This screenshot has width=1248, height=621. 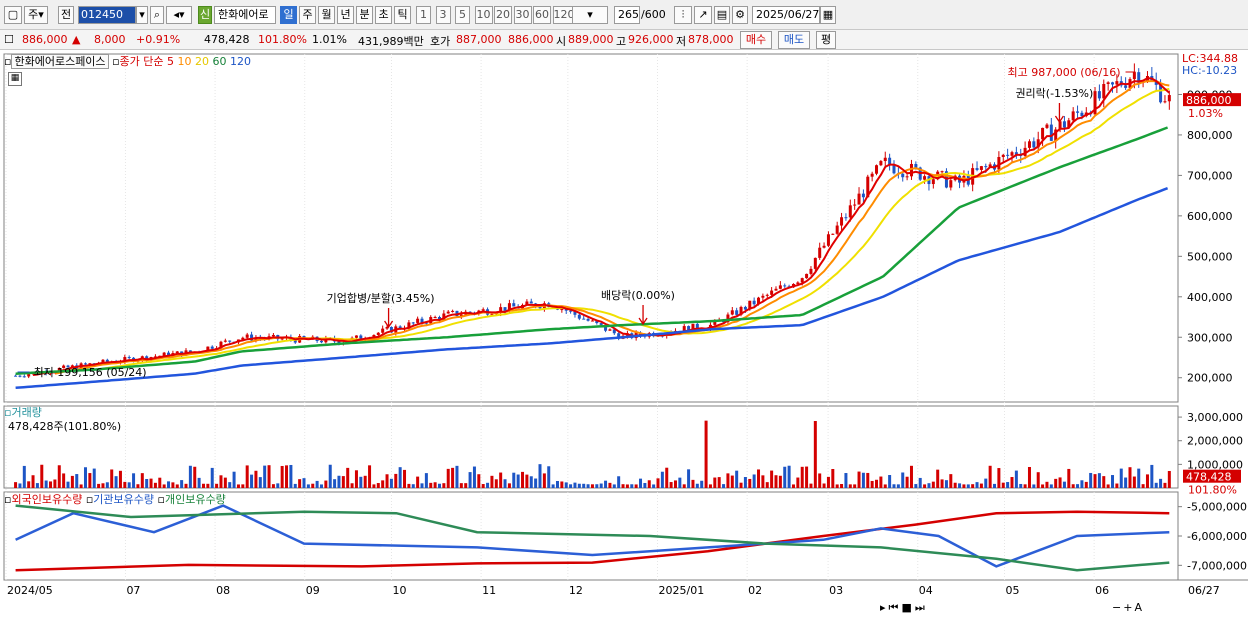 What do you see at coordinates (219, 61) in the screenshot?
I see `ma60-label: 60` at bounding box center [219, 61].